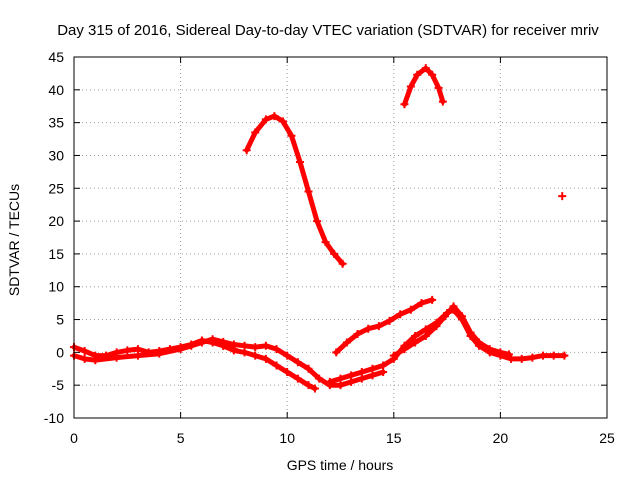 The image size is (640, 480). Describe the element at coordinates (54, 418) in the screenshot. I see `y-tick-label: -10` at that location.